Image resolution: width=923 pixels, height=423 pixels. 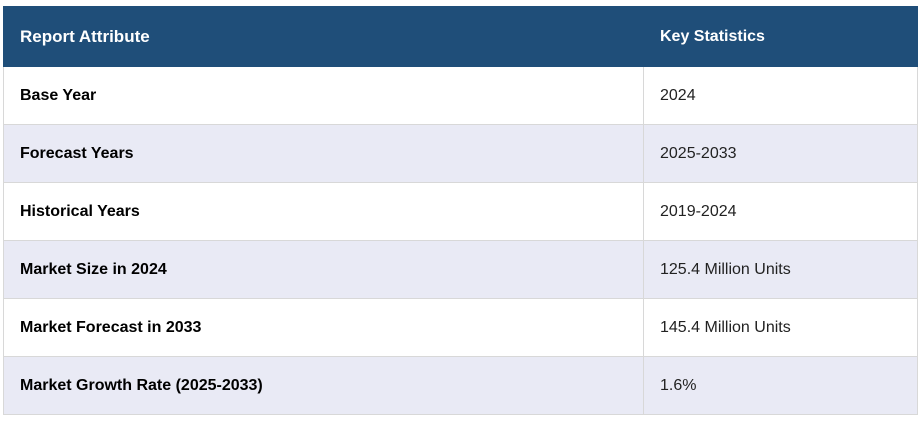 I want to click on attribute-cell: Forecast Years, so click(x=323, y=153).